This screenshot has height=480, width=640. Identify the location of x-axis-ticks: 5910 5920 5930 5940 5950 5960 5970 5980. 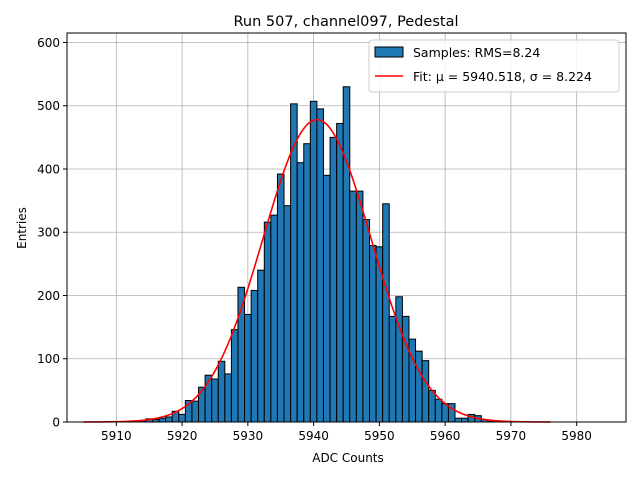
(346, 432).